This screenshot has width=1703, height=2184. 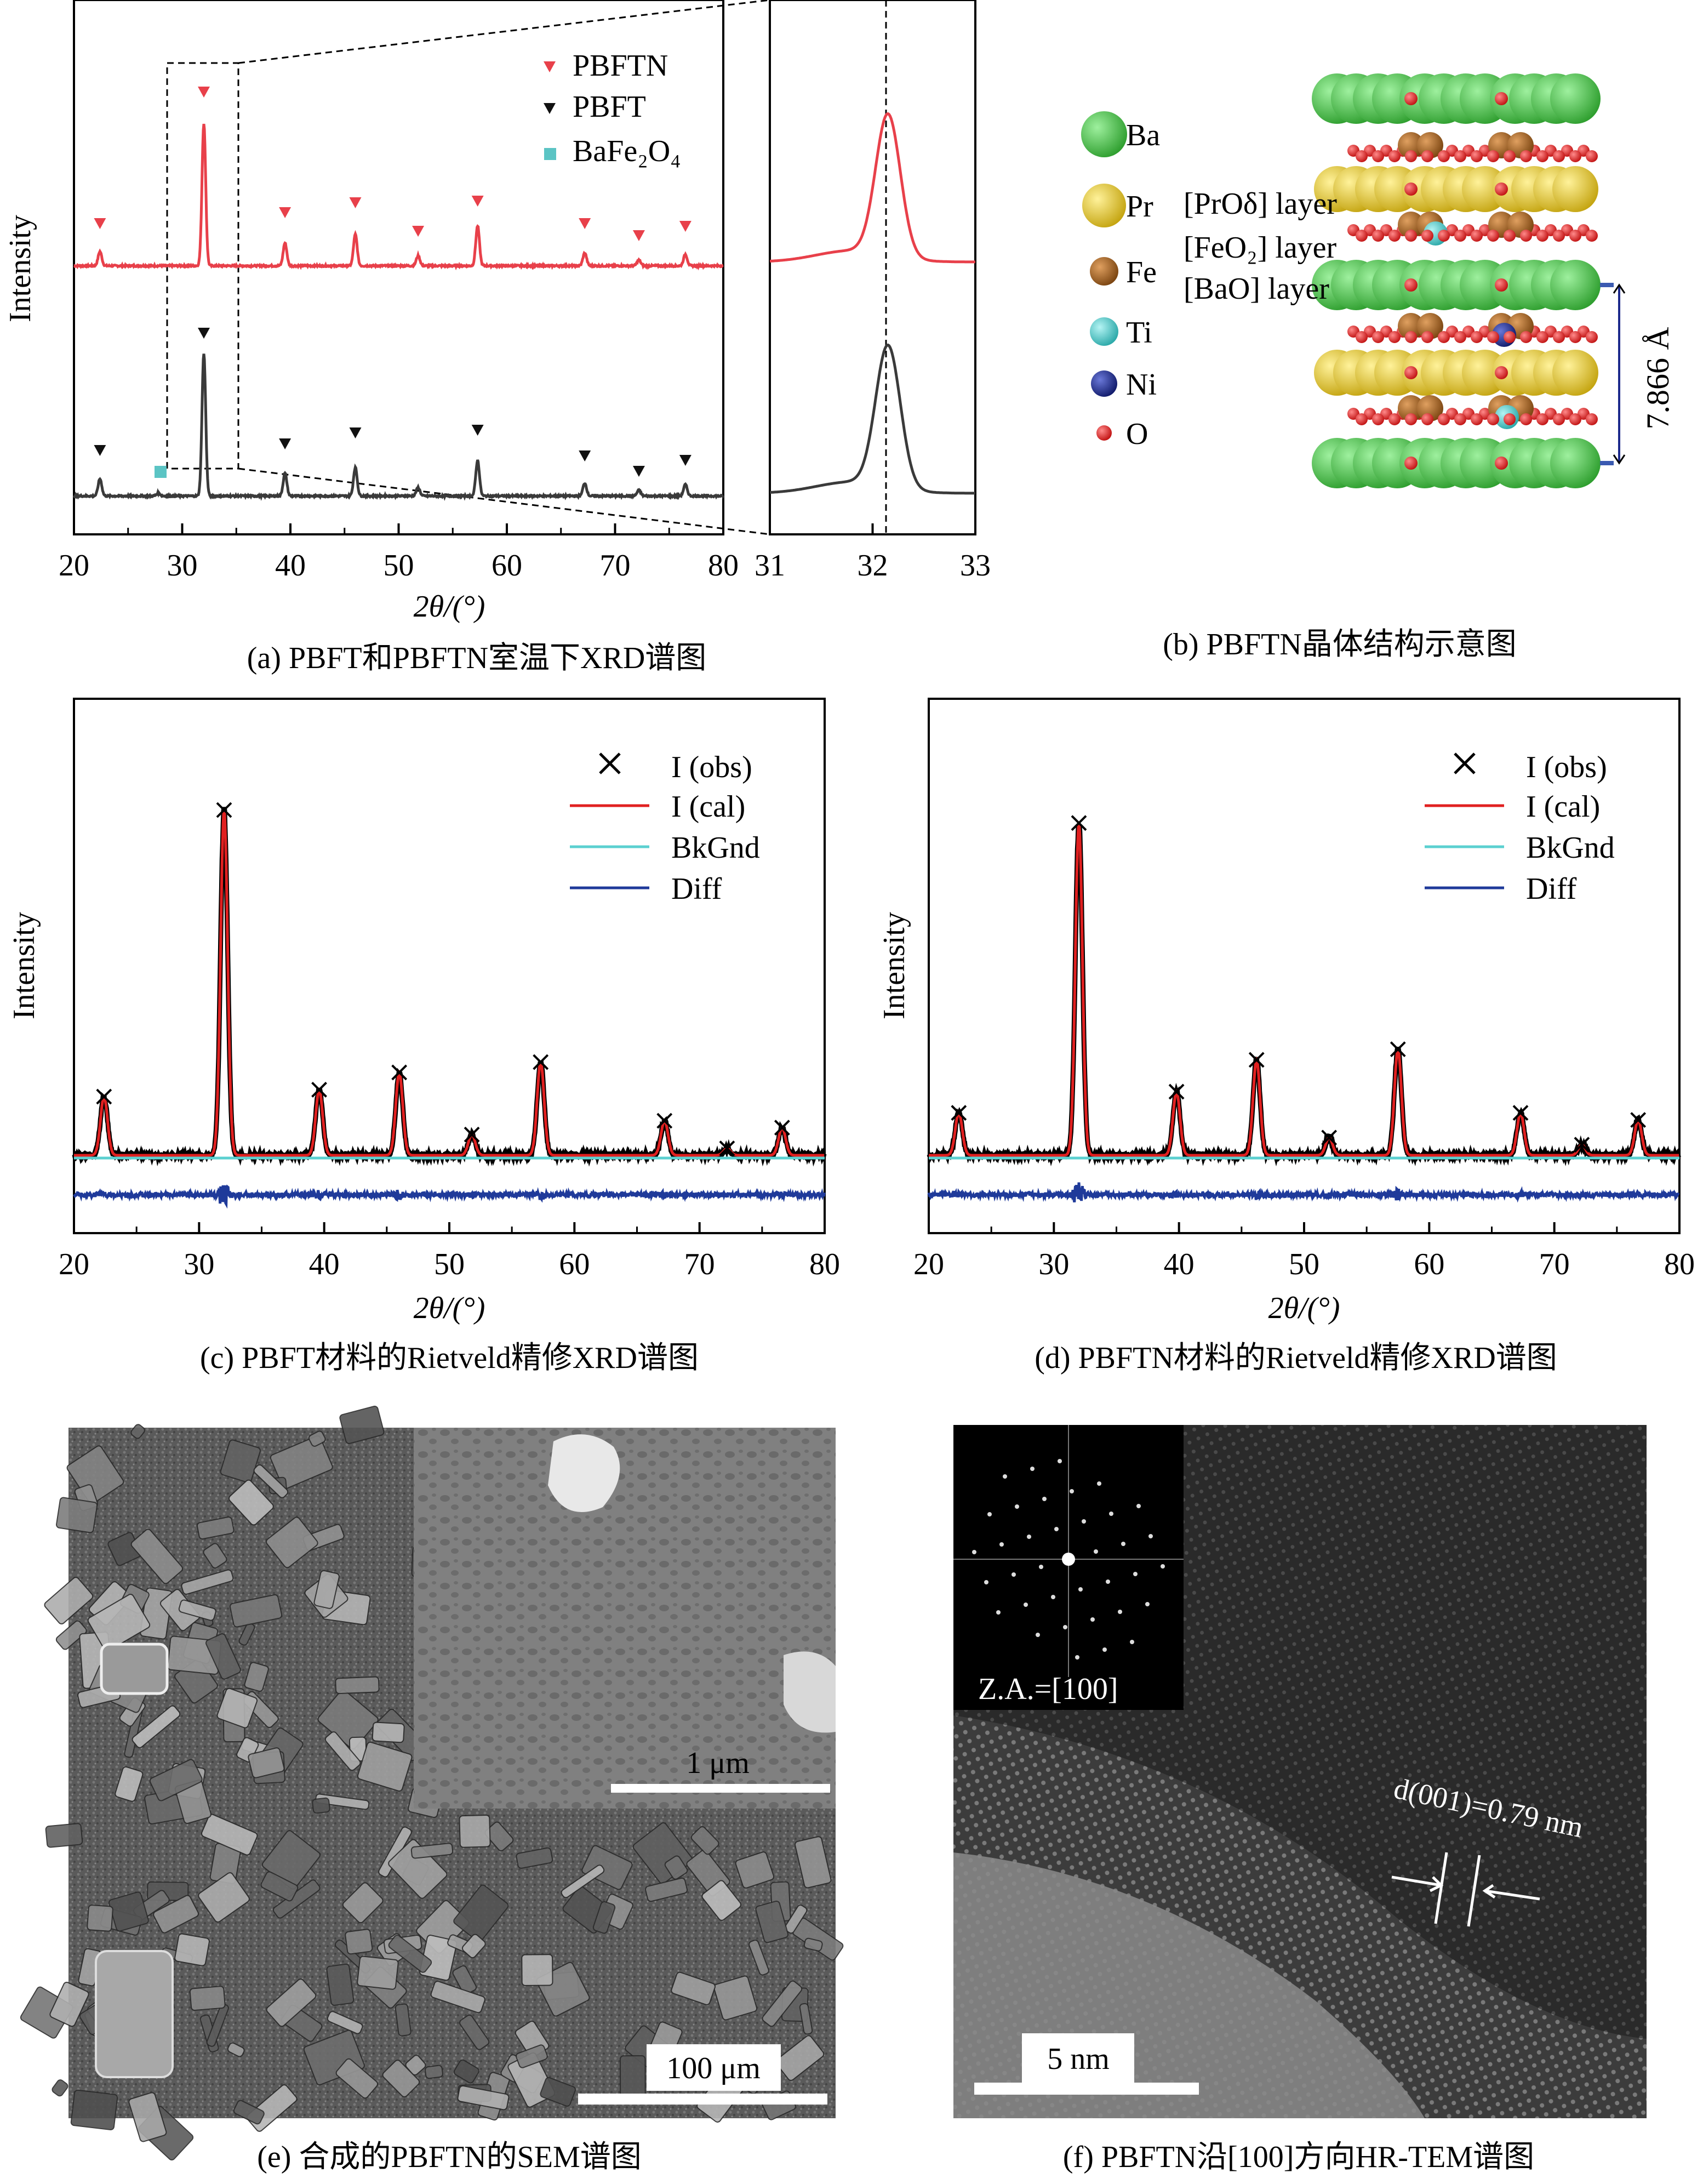 What do you see at coordinates (1143, 135) in the screenshot?
I see `atom-legend-label: Ba` at bounding box center [1143, 135].